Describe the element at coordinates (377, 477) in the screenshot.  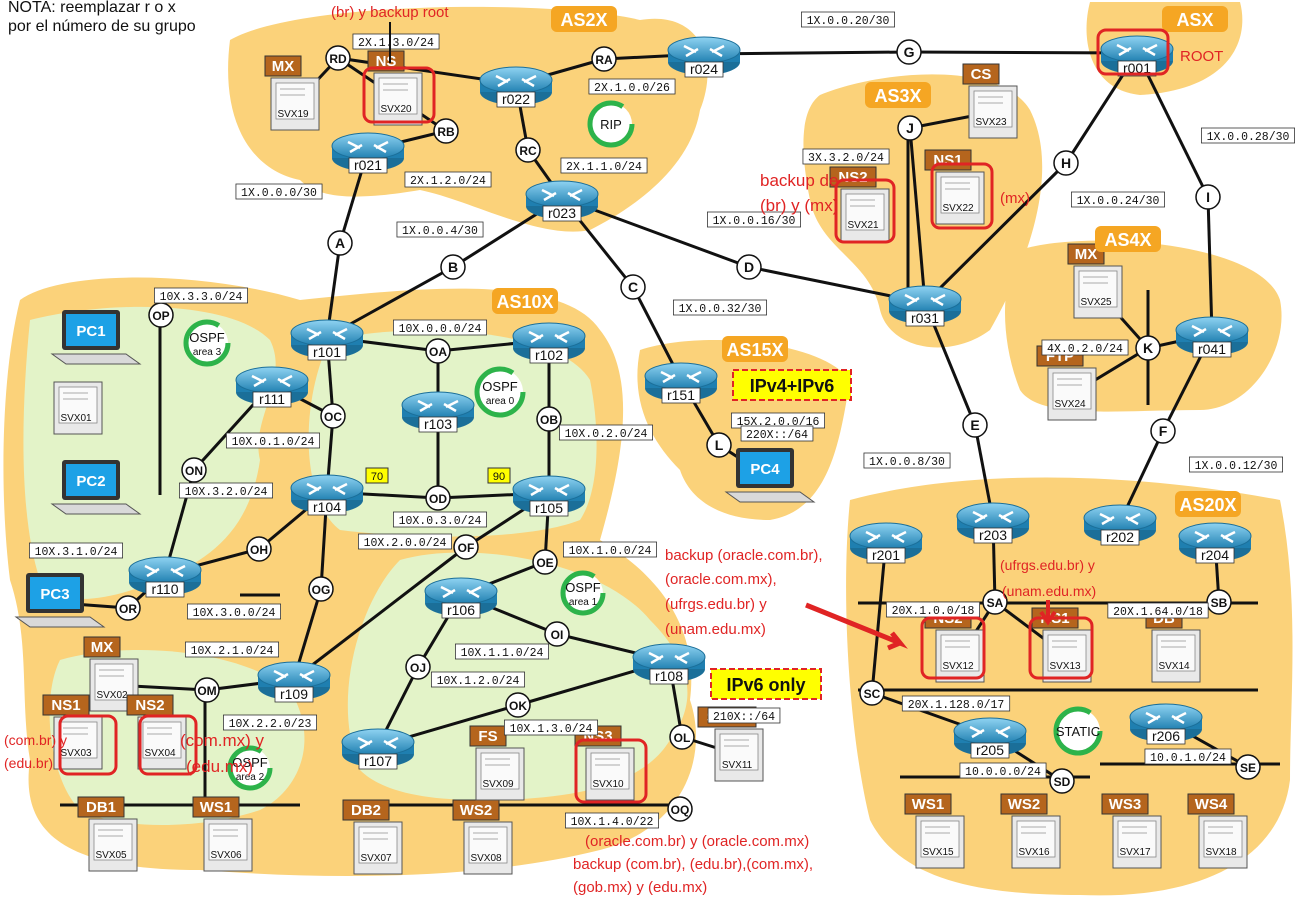
I see `cost-value: 70` at that location.